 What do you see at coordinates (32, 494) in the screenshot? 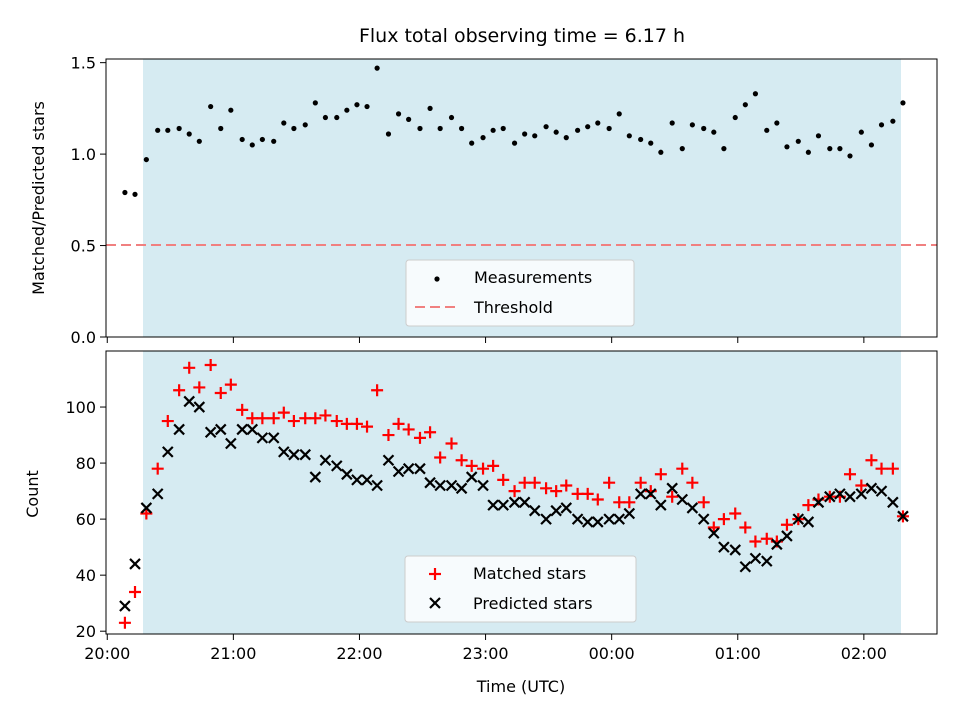
I see `y-axis-label: Count` at bounding box center [32, 494].